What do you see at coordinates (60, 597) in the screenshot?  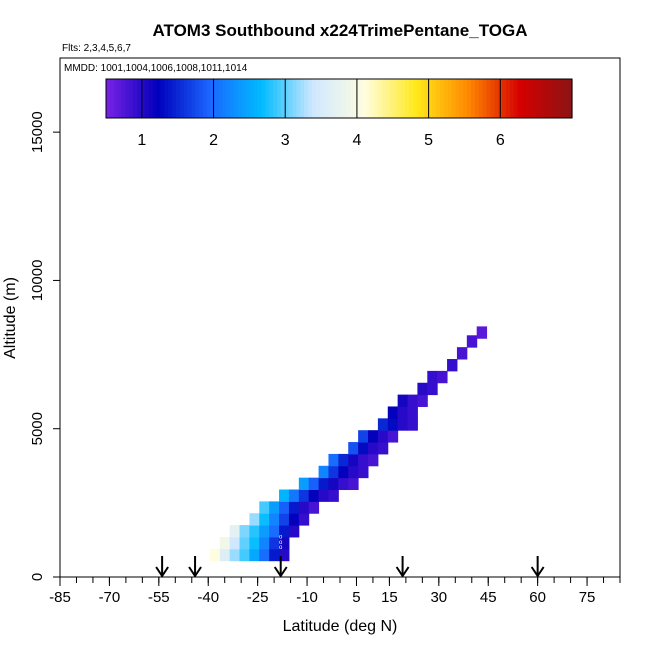 I see `x-tick-label: -85` at bounding box center [60, 597].